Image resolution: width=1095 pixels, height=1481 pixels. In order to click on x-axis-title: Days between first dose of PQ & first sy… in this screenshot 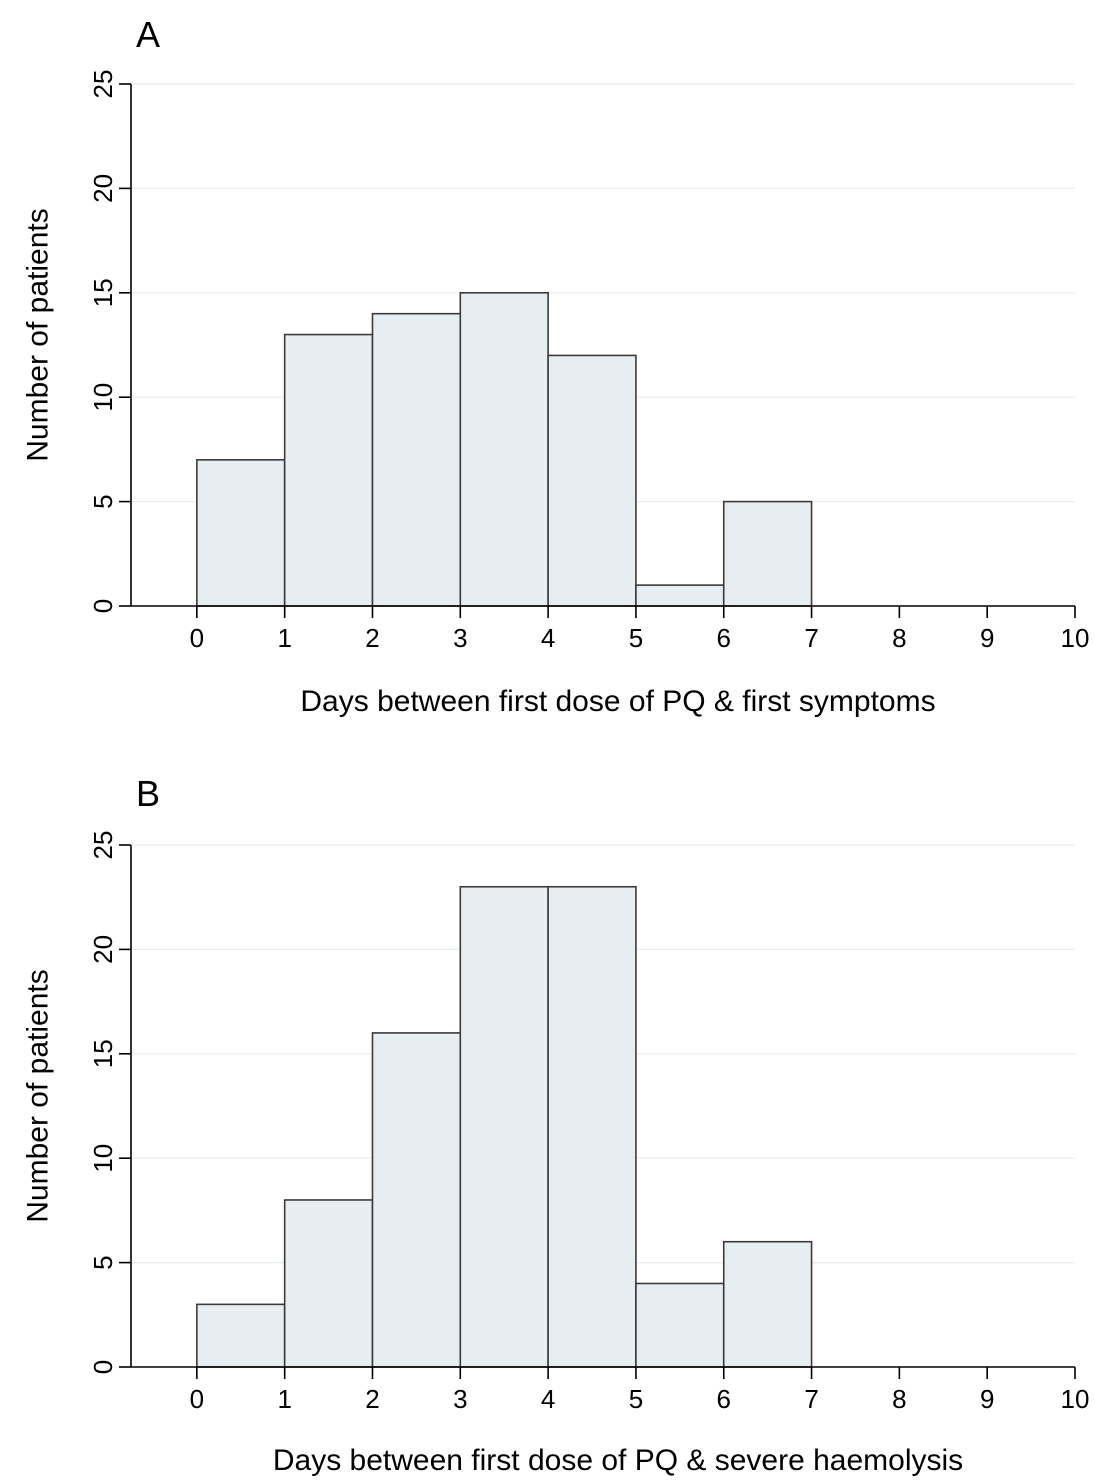, I will do `click(617, 701)`.